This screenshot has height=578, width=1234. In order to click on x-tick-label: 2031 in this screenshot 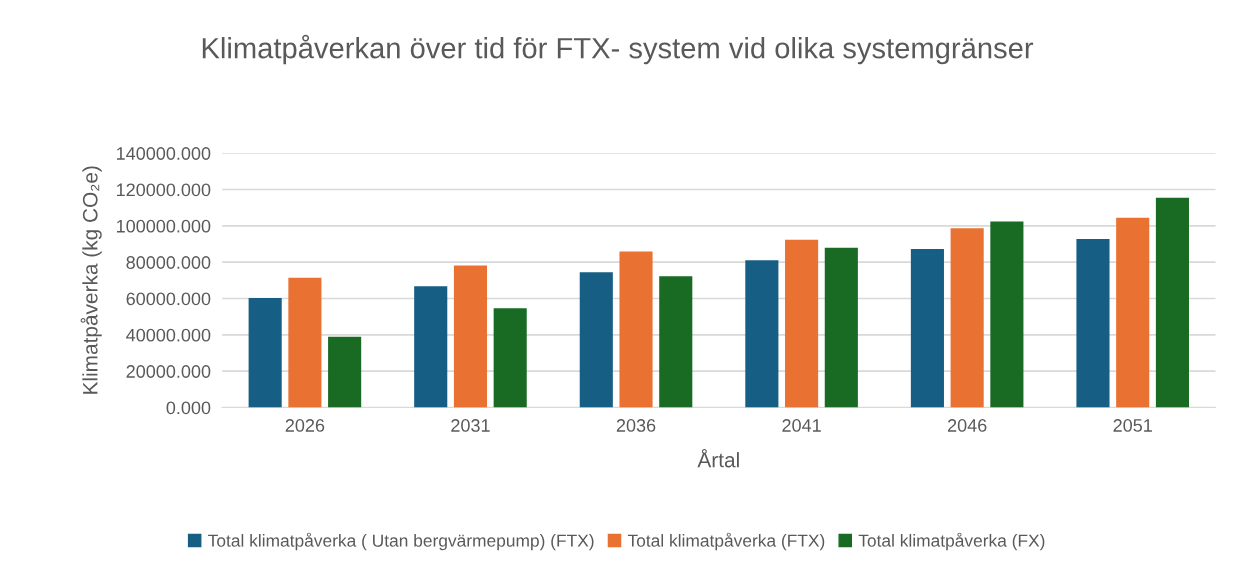, I will do `click(470, 425)`.